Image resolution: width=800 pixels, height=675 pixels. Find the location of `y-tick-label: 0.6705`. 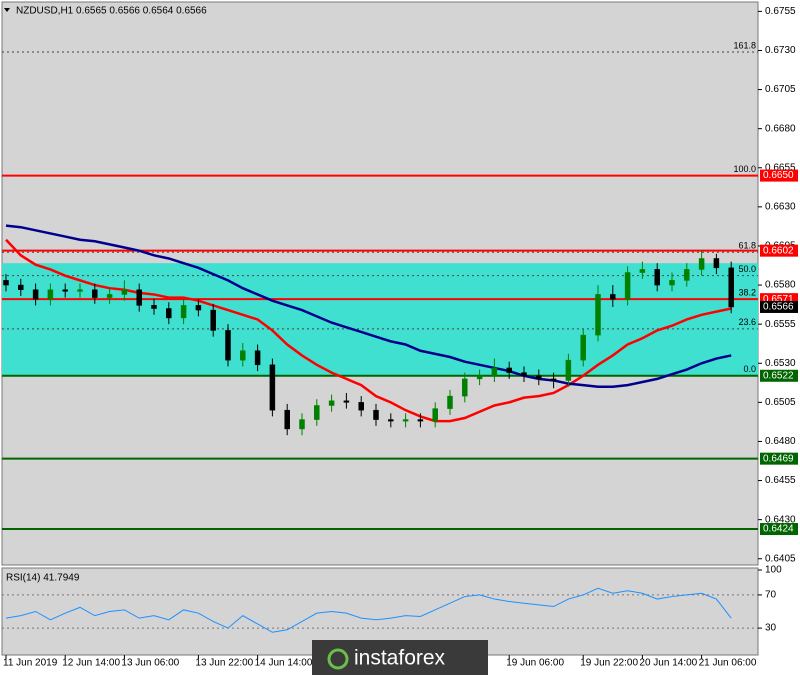

y-tick-label: 0.6705 is located at coordinates (780, 89).